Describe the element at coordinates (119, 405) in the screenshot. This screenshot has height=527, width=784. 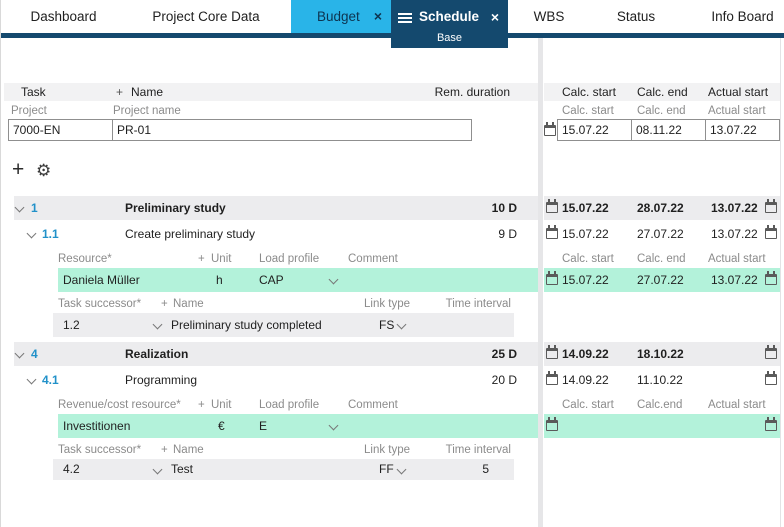
I see `revenue-resource-col-label: Revenue/cost resource*` at that location.